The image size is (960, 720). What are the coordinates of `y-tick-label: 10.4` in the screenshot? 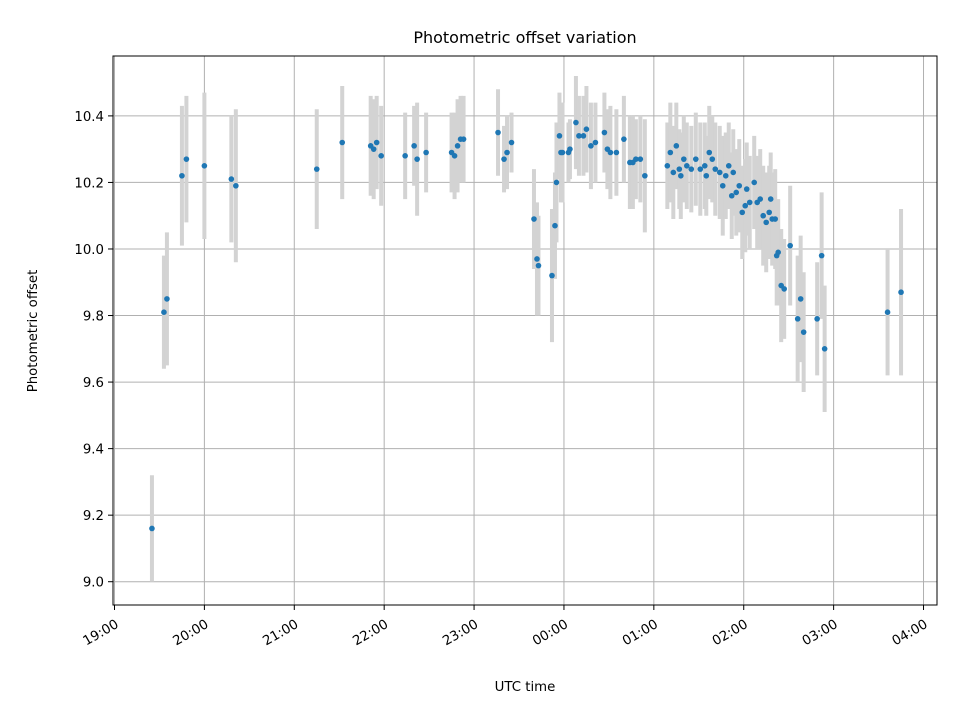 It's located at (89, 117).